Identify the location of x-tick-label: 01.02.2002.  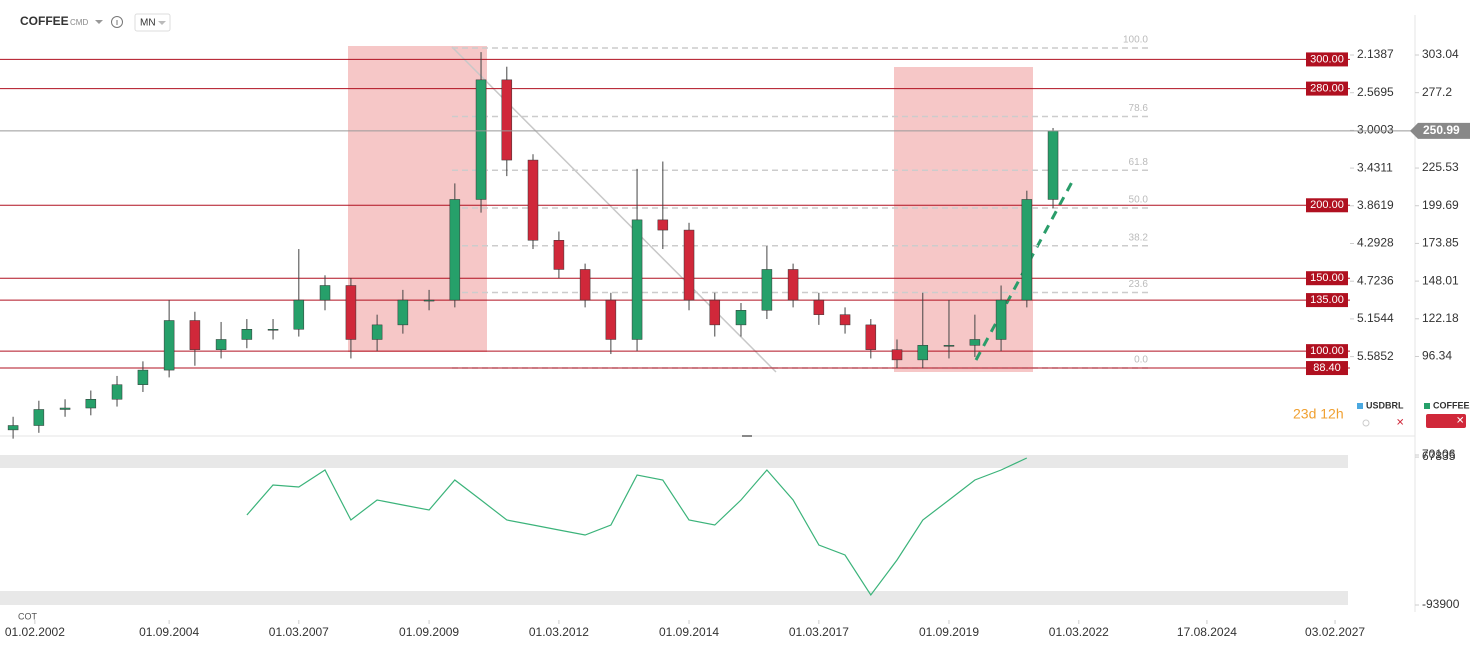
(35, 632).